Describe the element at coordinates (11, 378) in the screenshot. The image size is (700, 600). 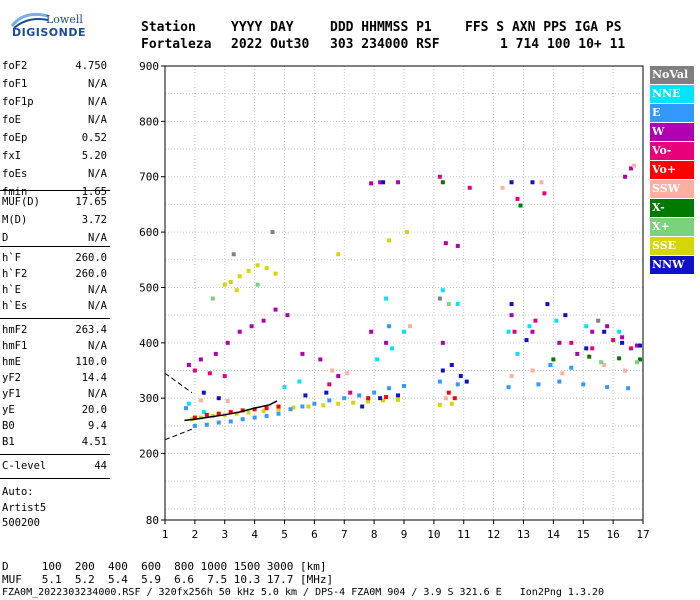
I see `param-label: yF2` at that location.